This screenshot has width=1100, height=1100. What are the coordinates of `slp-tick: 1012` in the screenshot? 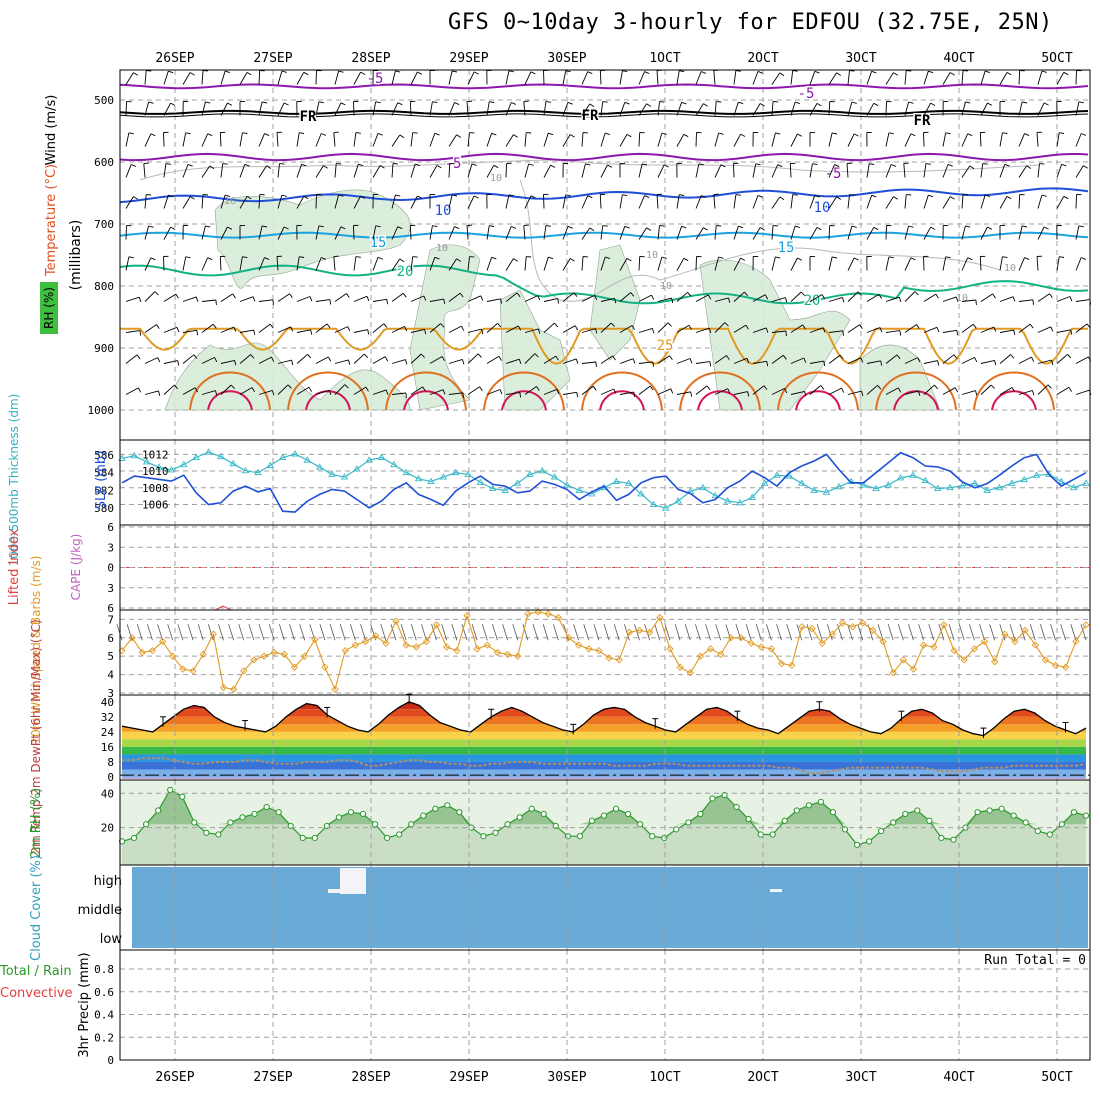 It's located at (155, 454).